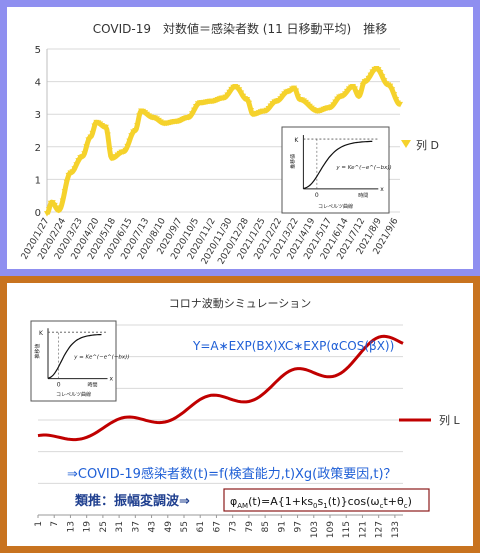 Image resolution: width=480 pixels, height=553 pixels. I want to click on formula-part: s, so click(321, 501).